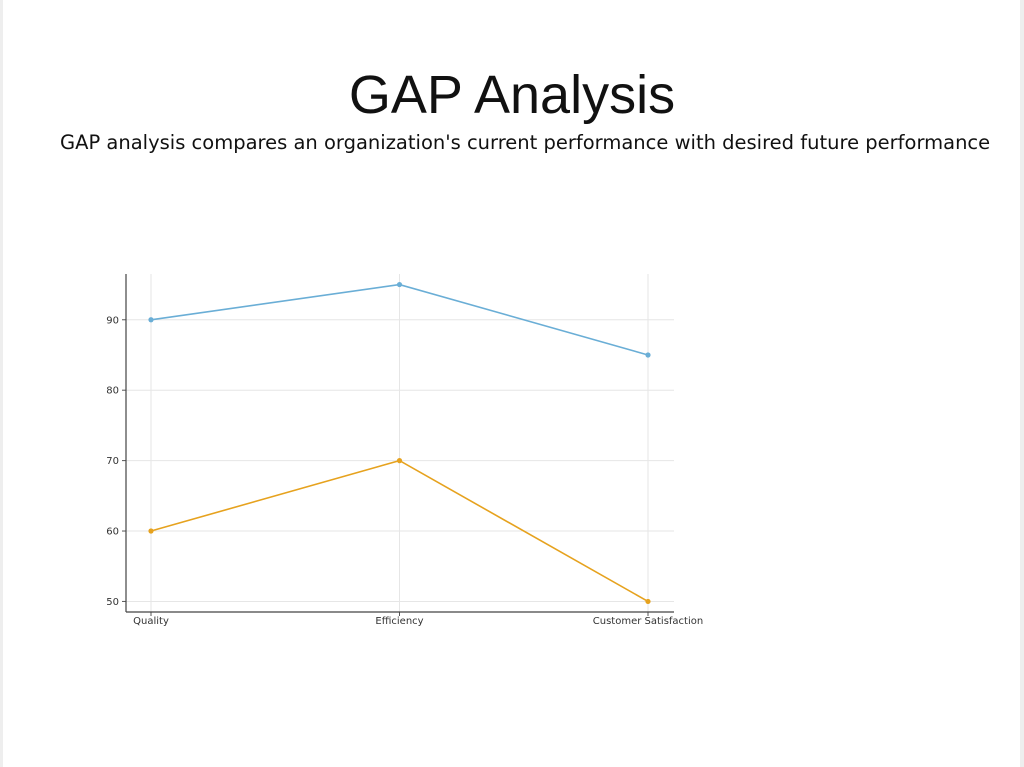 The width and height of the screenshot is (1024, 767). Describe the element at coordinates (399, 621) in the screenshot. I see `x-tick-label: Efficiency` at that location.